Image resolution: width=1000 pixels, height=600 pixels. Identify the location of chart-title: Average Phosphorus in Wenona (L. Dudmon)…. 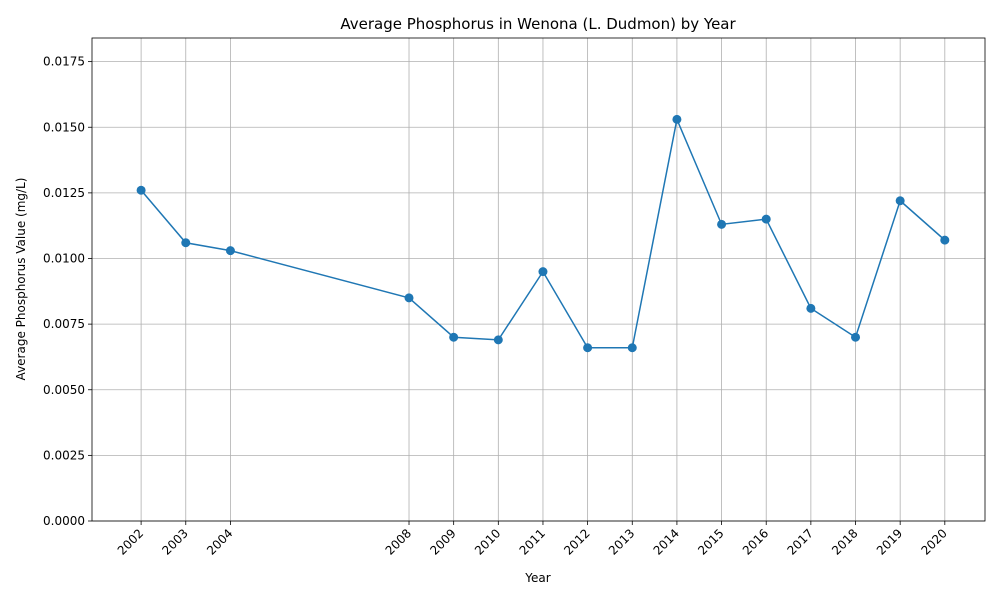
(538, 24).